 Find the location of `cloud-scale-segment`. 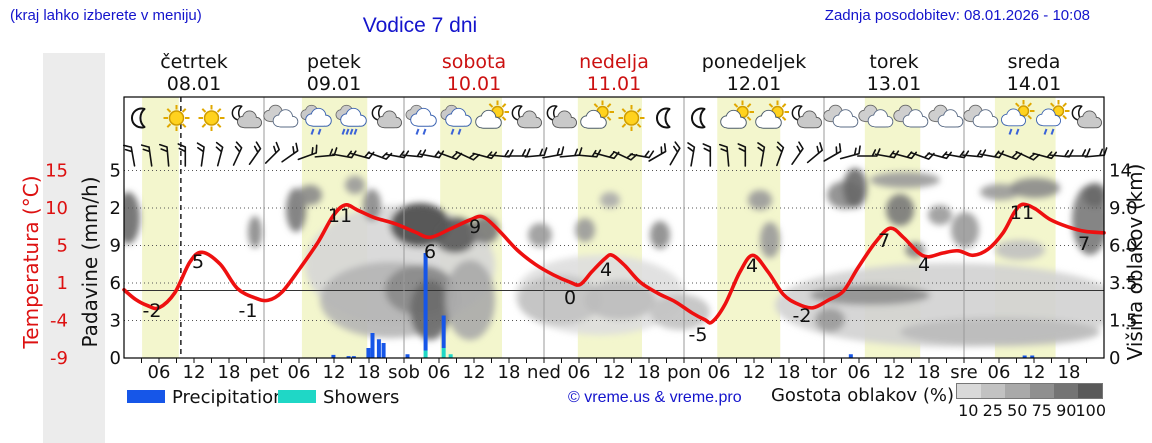

cloud-scale-segment is located at coordinates (1017, 391).